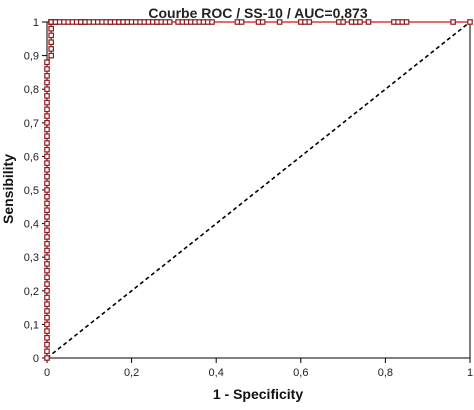 The width and height of the screenshot is (474, 410). What do you see at coordinates (31, 225) in the screenshot?
I see `y-tick-label: 0,4` at bounding box center [31, 225].